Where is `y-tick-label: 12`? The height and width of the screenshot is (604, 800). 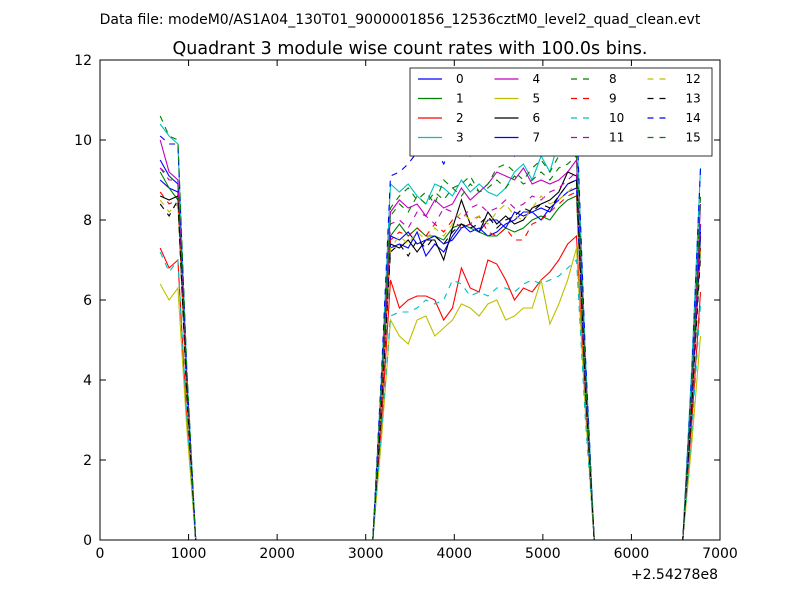
y-tick-label: 12 is located at coordinates (83, 61).